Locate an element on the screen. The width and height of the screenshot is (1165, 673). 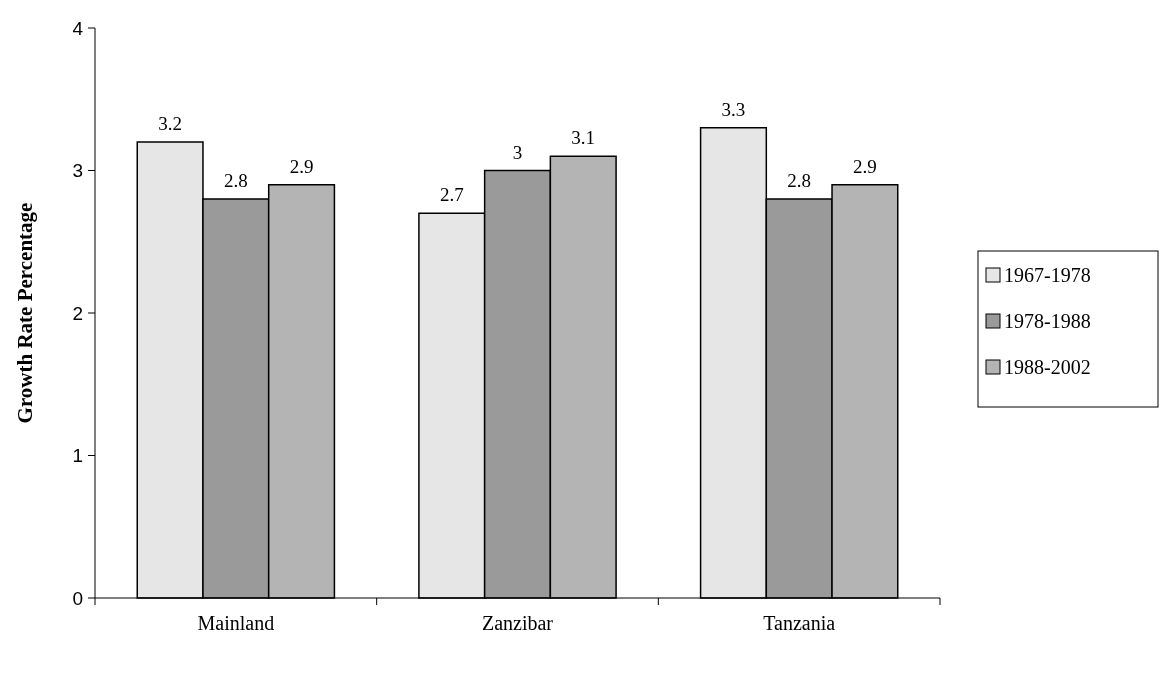
legend-label: 1988-2002 is located at coordinates (1047, 367).